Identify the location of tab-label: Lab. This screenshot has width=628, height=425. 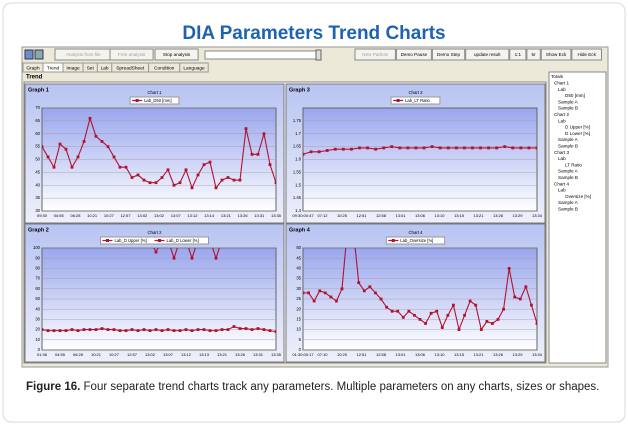
(105, 68).